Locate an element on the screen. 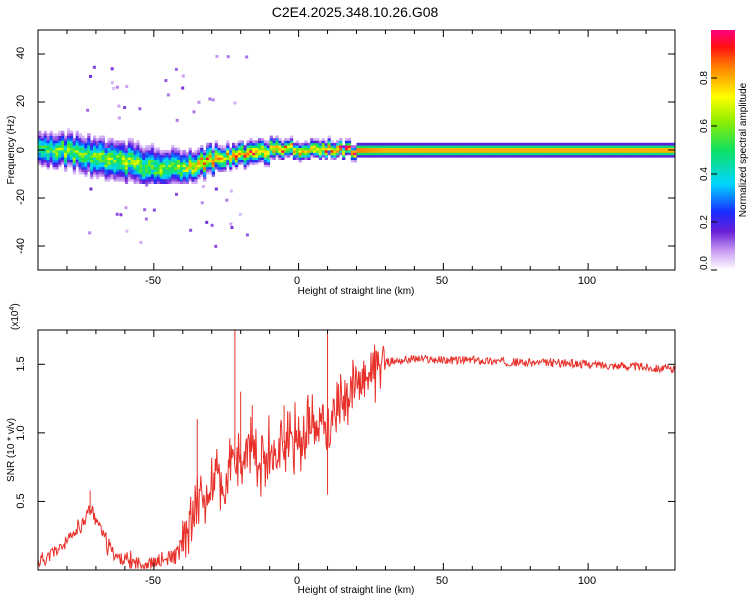 The width and height of the screenshot is (750, 600). spectrogram-x-tick-label: -50 is located at coordinates (153, 281).